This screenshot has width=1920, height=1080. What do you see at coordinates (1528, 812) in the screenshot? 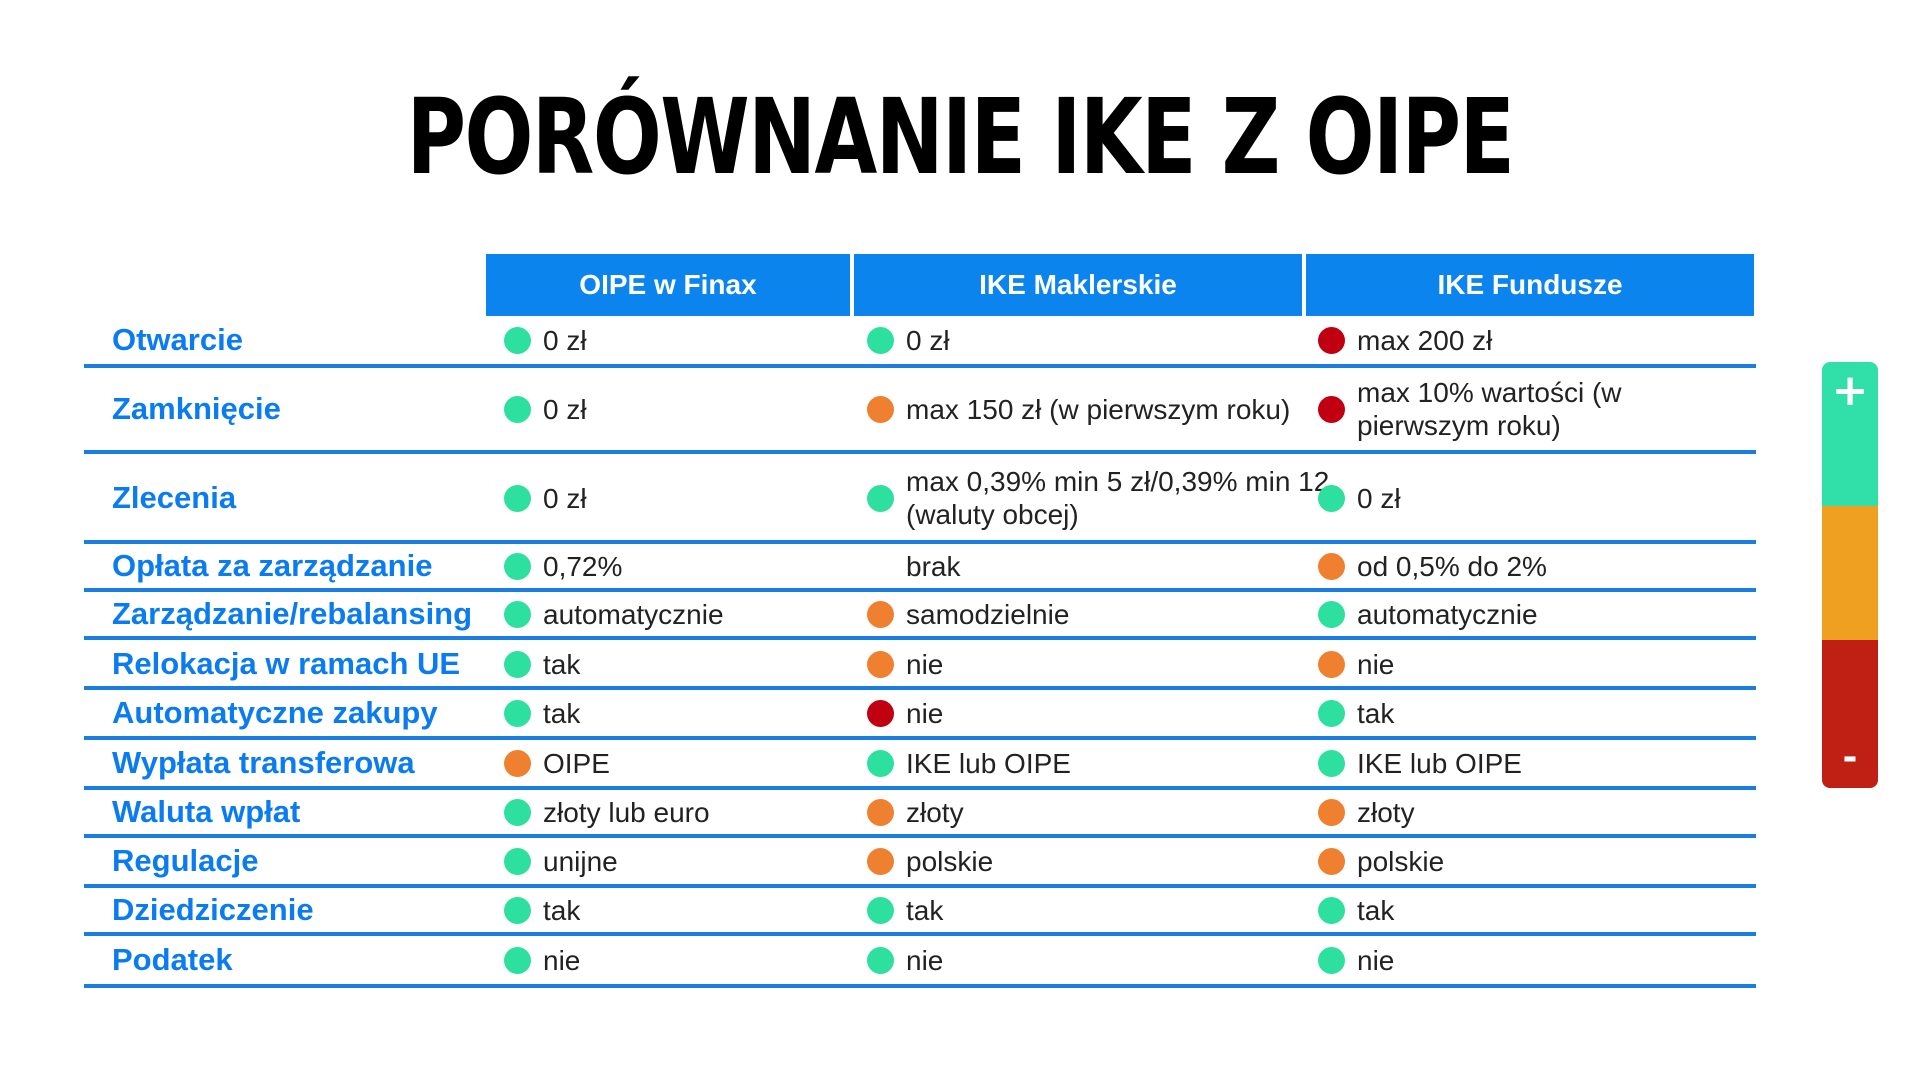
I see `table-cell: złoty` at bounding box center [1528, 812].